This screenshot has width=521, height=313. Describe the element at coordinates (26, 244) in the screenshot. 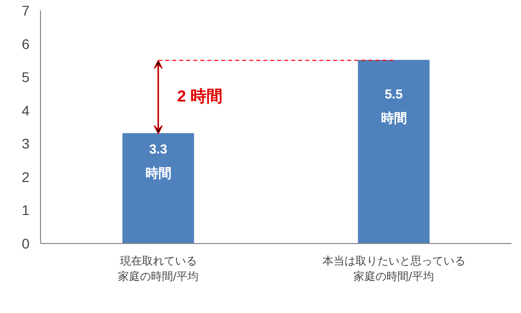

I see `y-tick-label: 0` at that location.